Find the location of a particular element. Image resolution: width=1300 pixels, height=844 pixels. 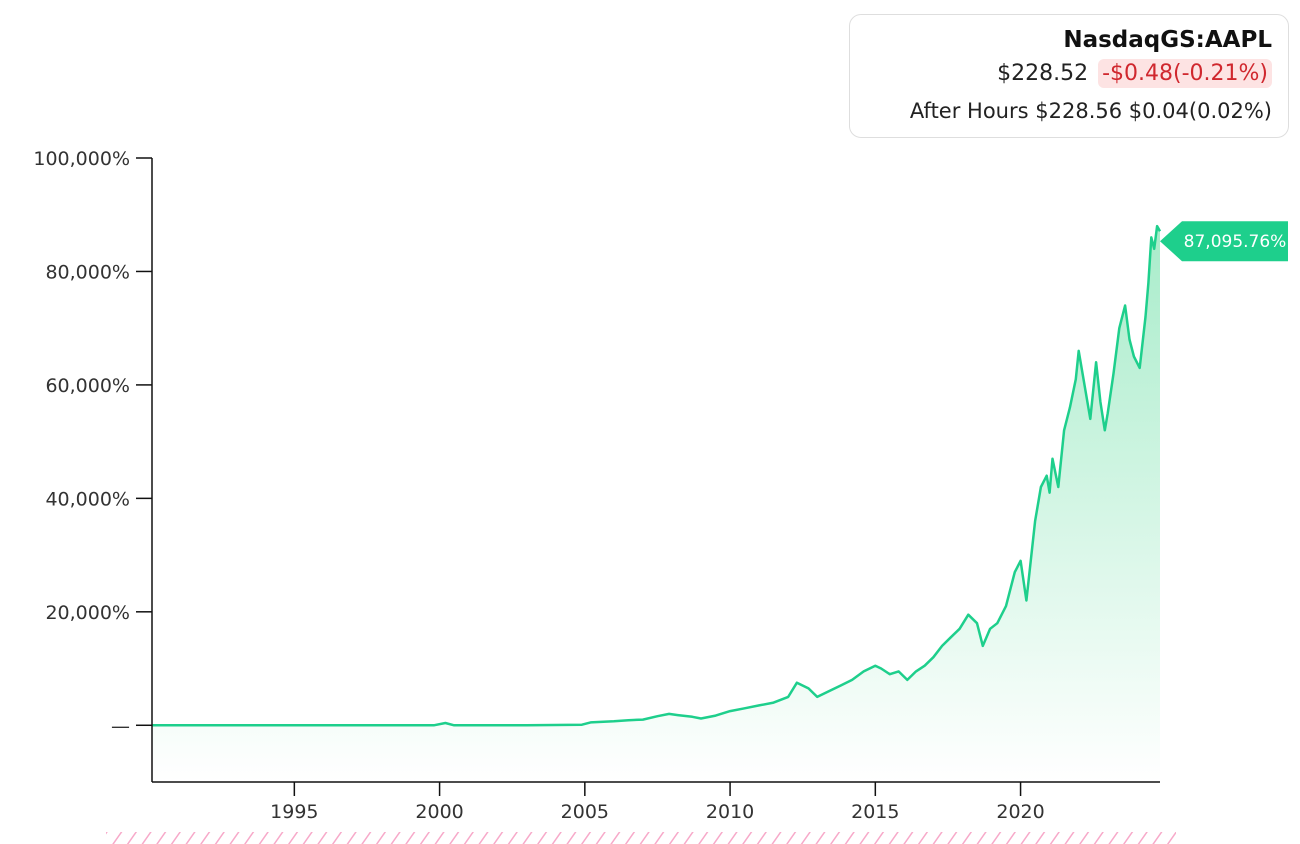

after-hours-label: After Hours is located at coordinates (969, 111).